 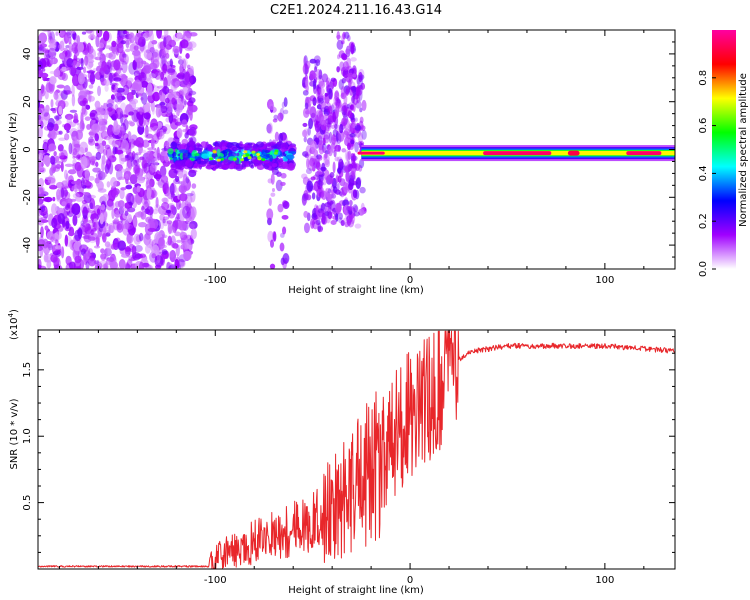 What do you see at coordinates (259, 157) in the screenshot?
I see `onset-peak` at bounding box center [259, 157].